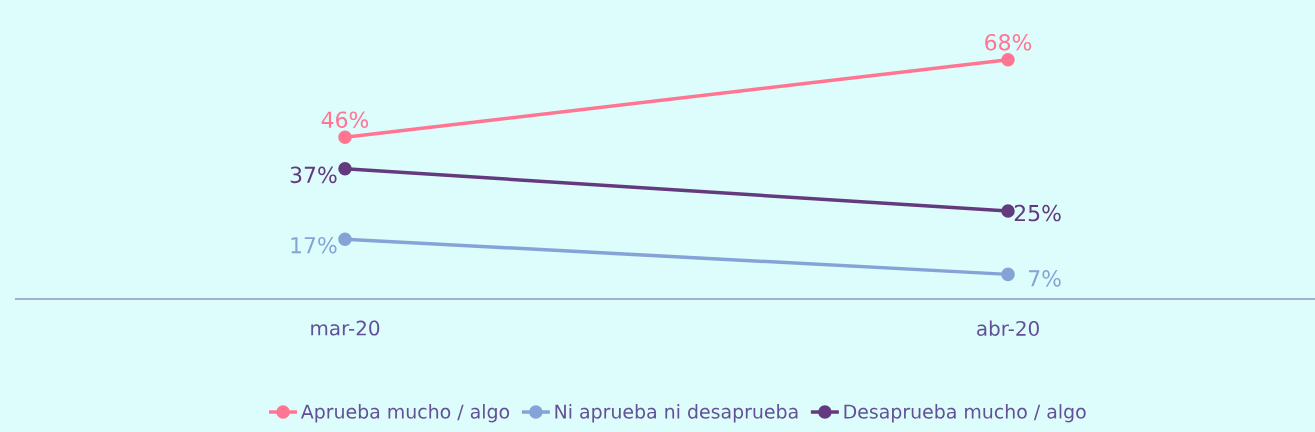 The image size is (1315, 432). What do you see at coordinates (345, 328) in the screenshot?
I see `x-tick-label: mar-20` at bounding box center [345, 328].